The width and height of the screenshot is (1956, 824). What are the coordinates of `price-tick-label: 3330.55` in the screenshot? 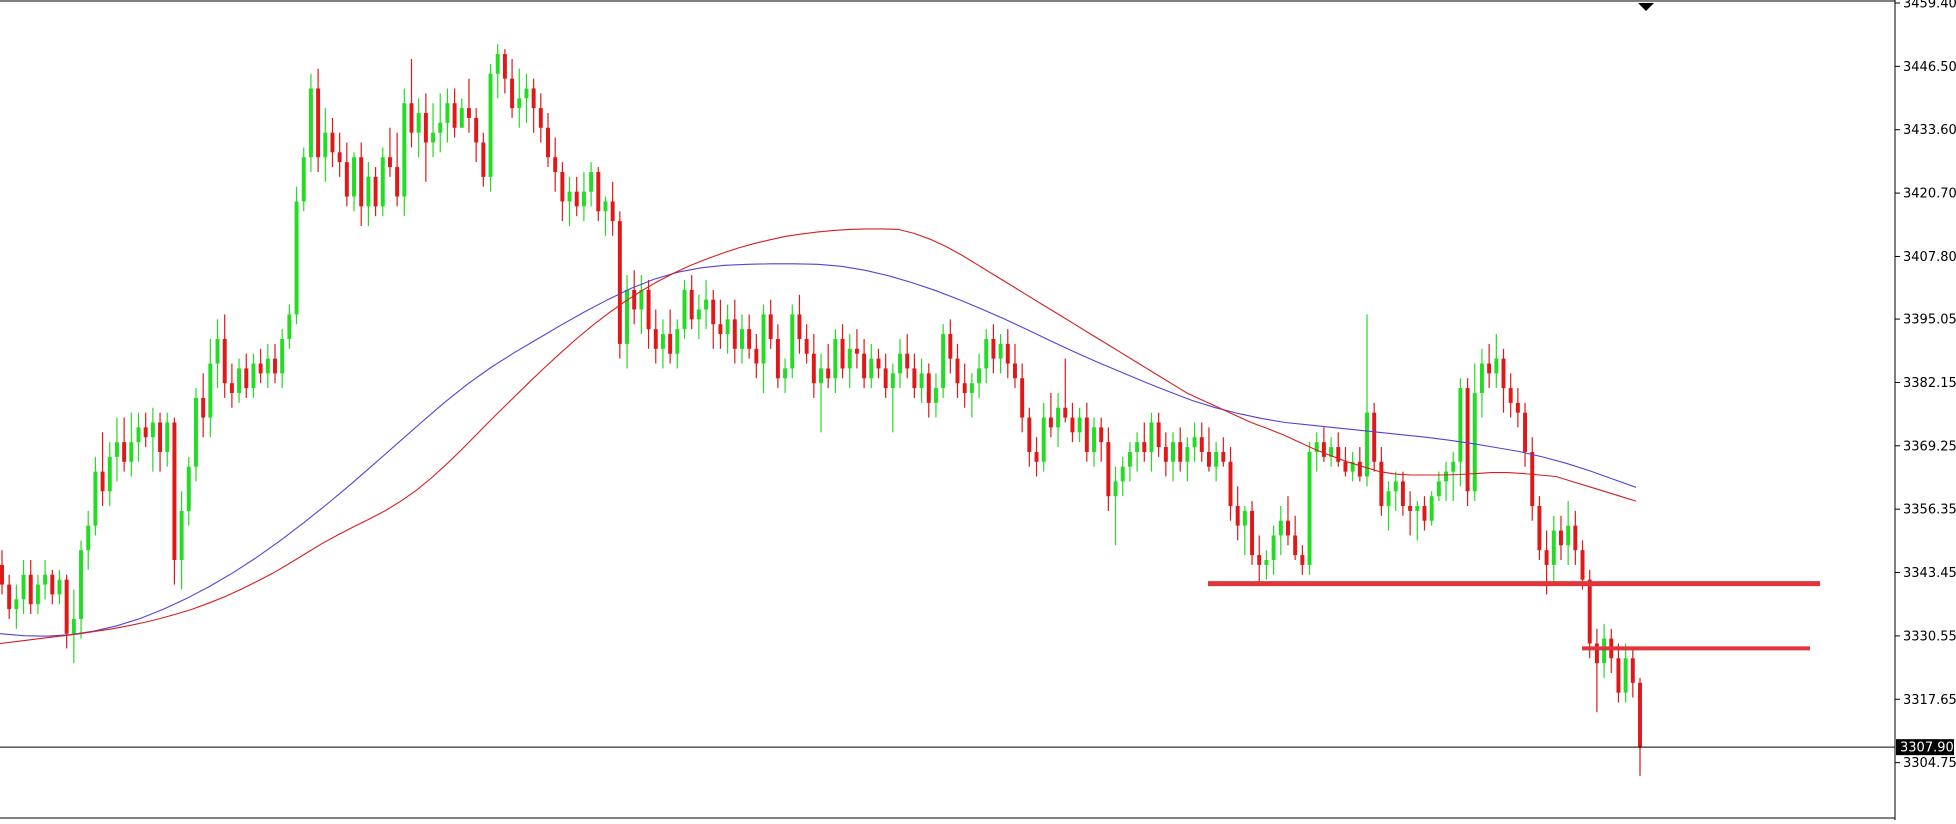 It's located at (1929, 636).